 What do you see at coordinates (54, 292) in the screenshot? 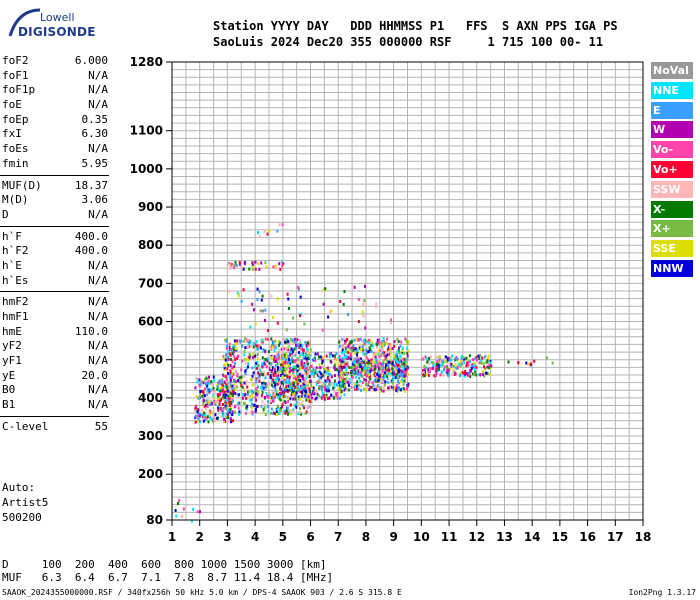
I see `param-separator` at bounding box center [54, 292].